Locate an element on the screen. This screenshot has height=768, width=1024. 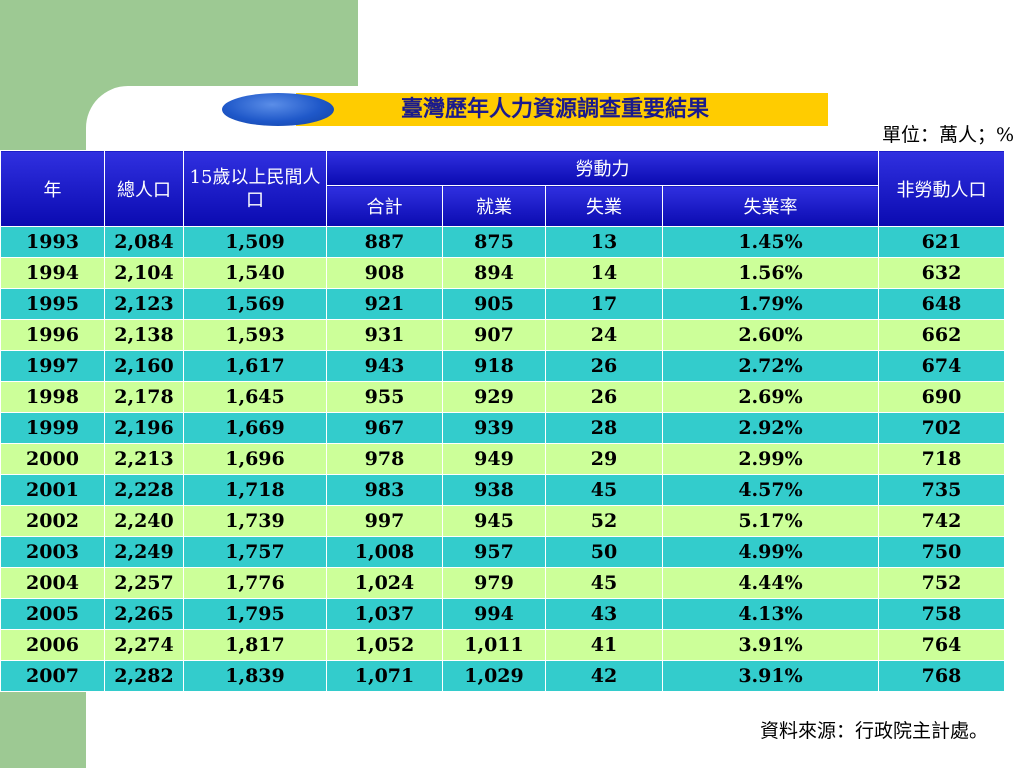
table-row: 1996 2,138 1,593 931 907 24 2.60% 662 is located at coordinates (502, 335).